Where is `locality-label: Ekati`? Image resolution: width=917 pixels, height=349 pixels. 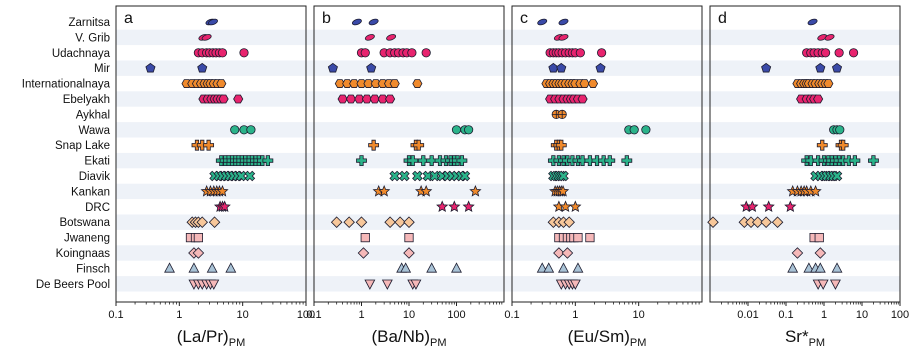
locality-label: Ekati is located at coordinates (97, 162).